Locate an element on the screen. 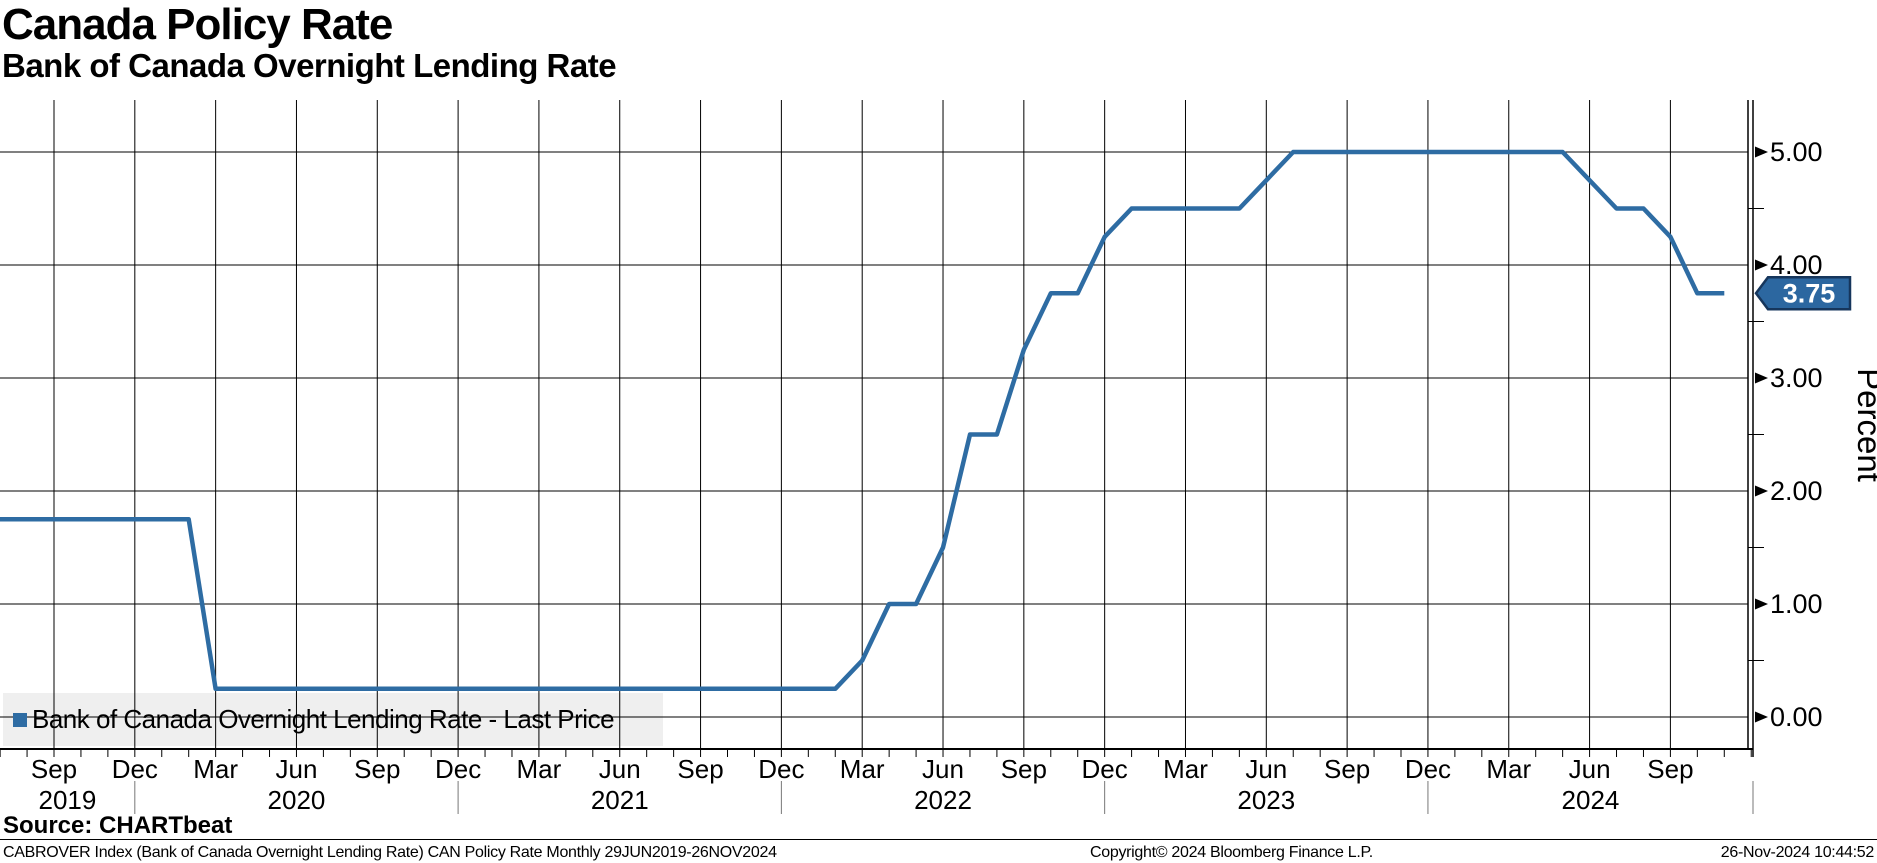  legend-series-swatch is located at coordinates (20, 719).